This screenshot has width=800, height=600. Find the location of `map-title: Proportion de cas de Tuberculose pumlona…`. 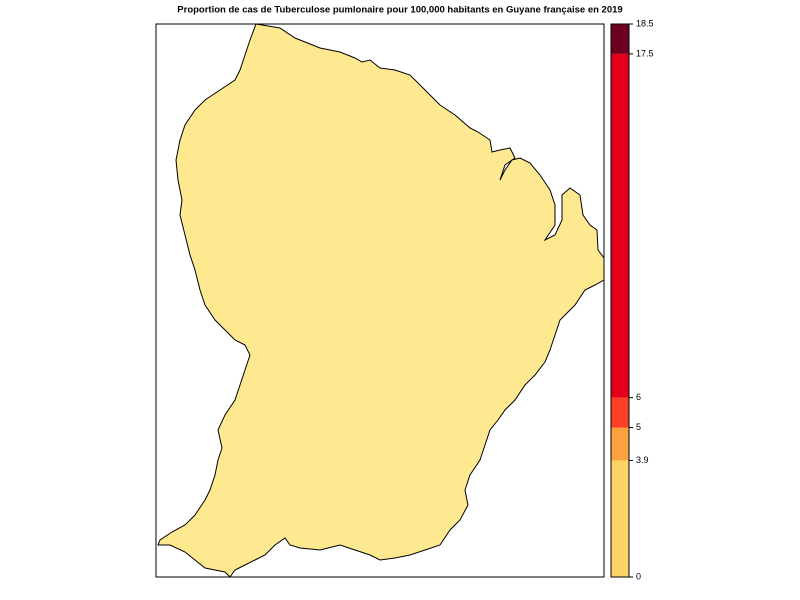

map-title: Proportion de cas de Tuberculose pumlona… is located at coordinates (399, 10).